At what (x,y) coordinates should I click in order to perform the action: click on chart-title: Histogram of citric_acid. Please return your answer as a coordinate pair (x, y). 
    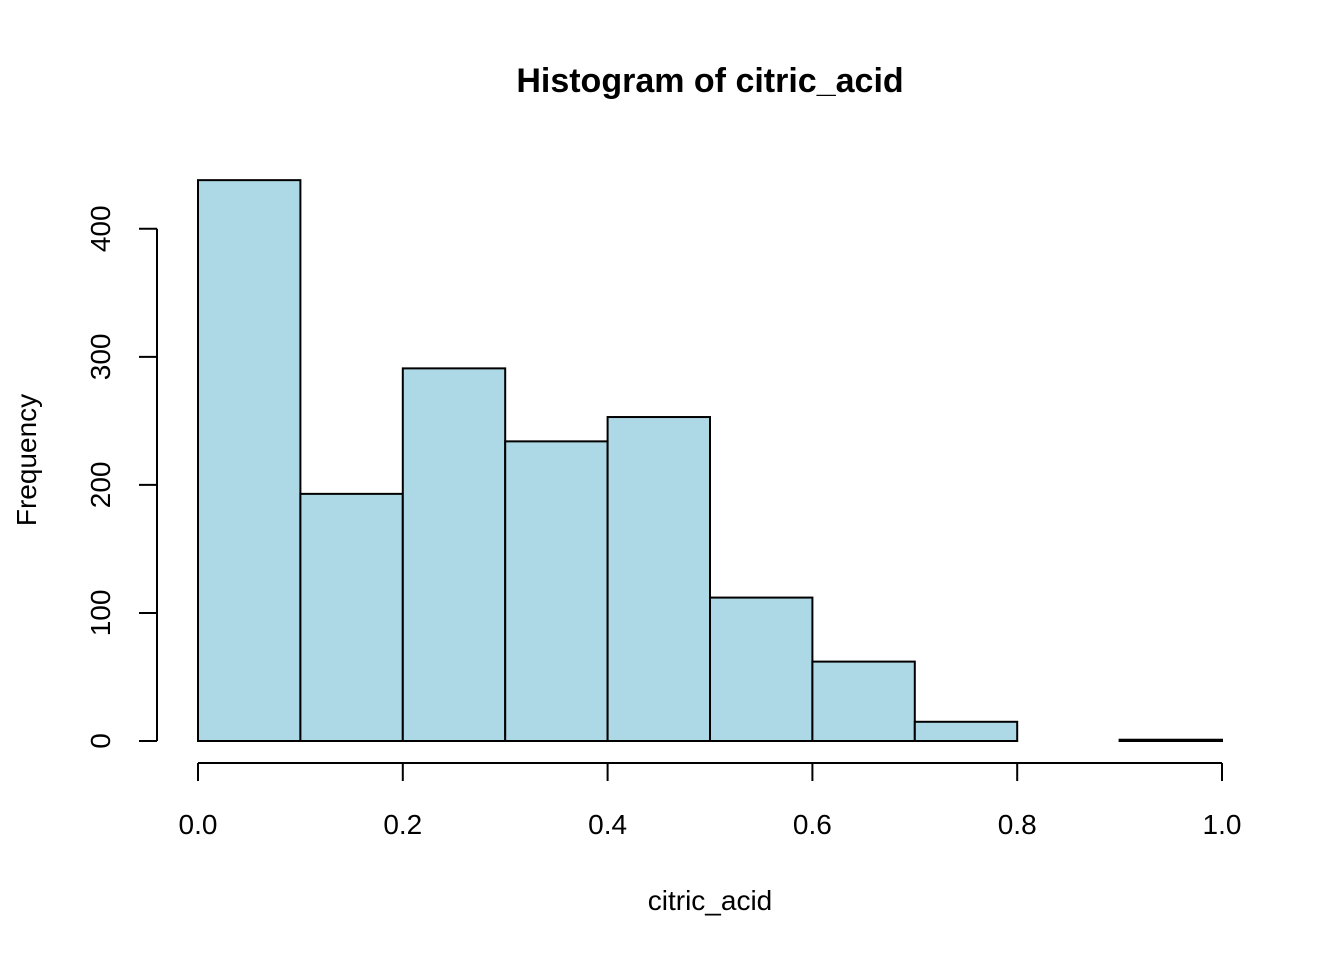
    Looking at the image, I should click on (709, 81).